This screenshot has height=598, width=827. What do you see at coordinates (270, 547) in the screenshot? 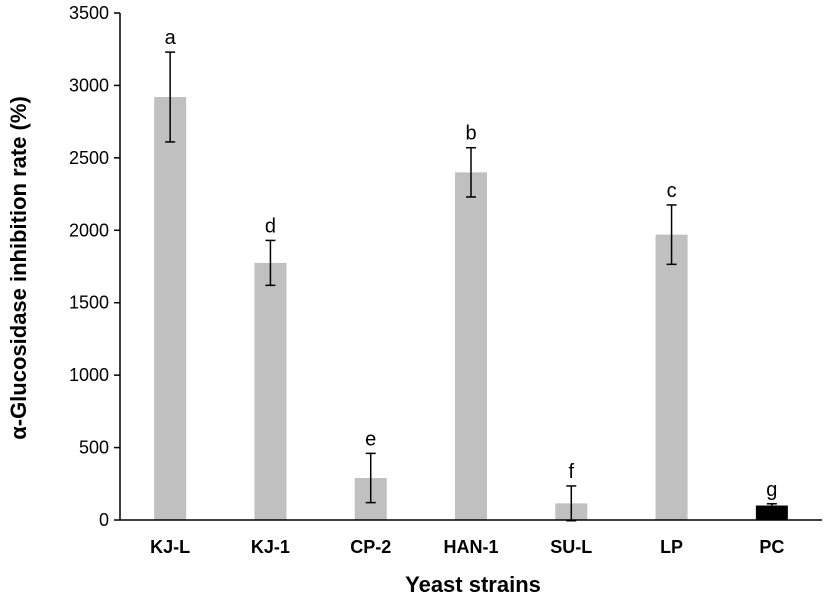
I see `x-tick-label-kj-1: KJ-1` at bounding box center [270, 547].